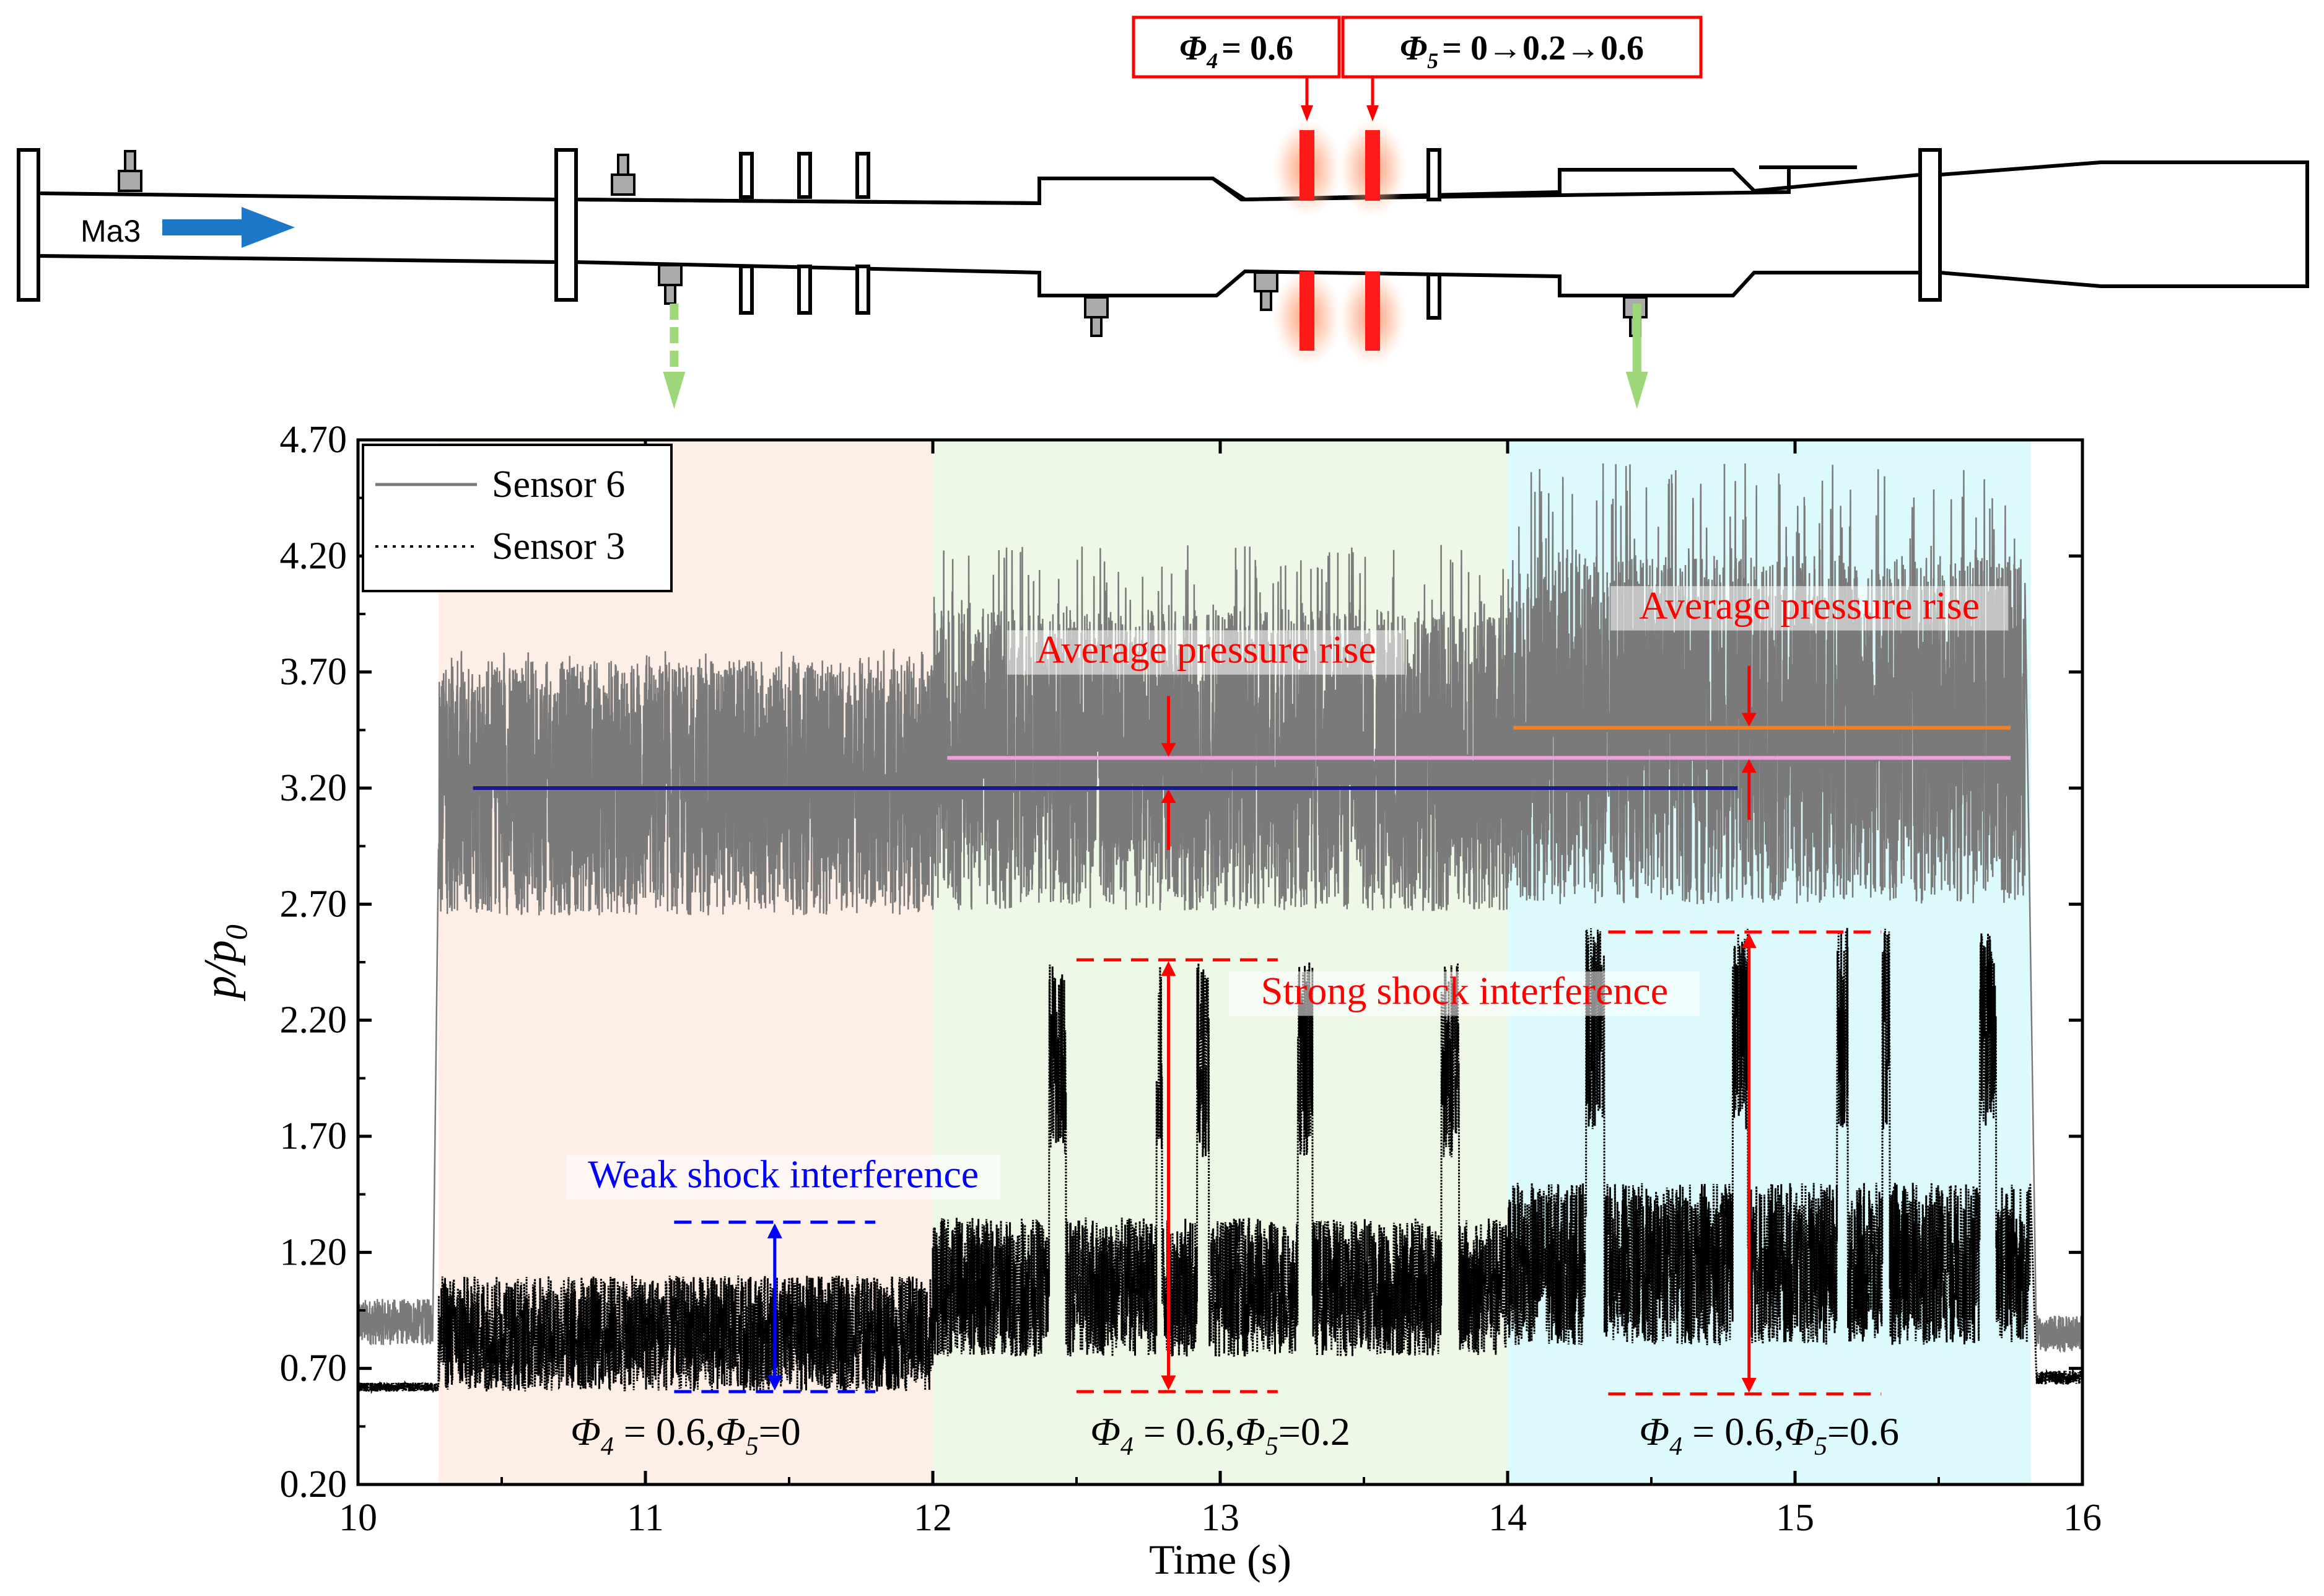 This screenshot has height=1596, width=2324. I want to click on injector-phi4-bottom, so click(1307, 311).